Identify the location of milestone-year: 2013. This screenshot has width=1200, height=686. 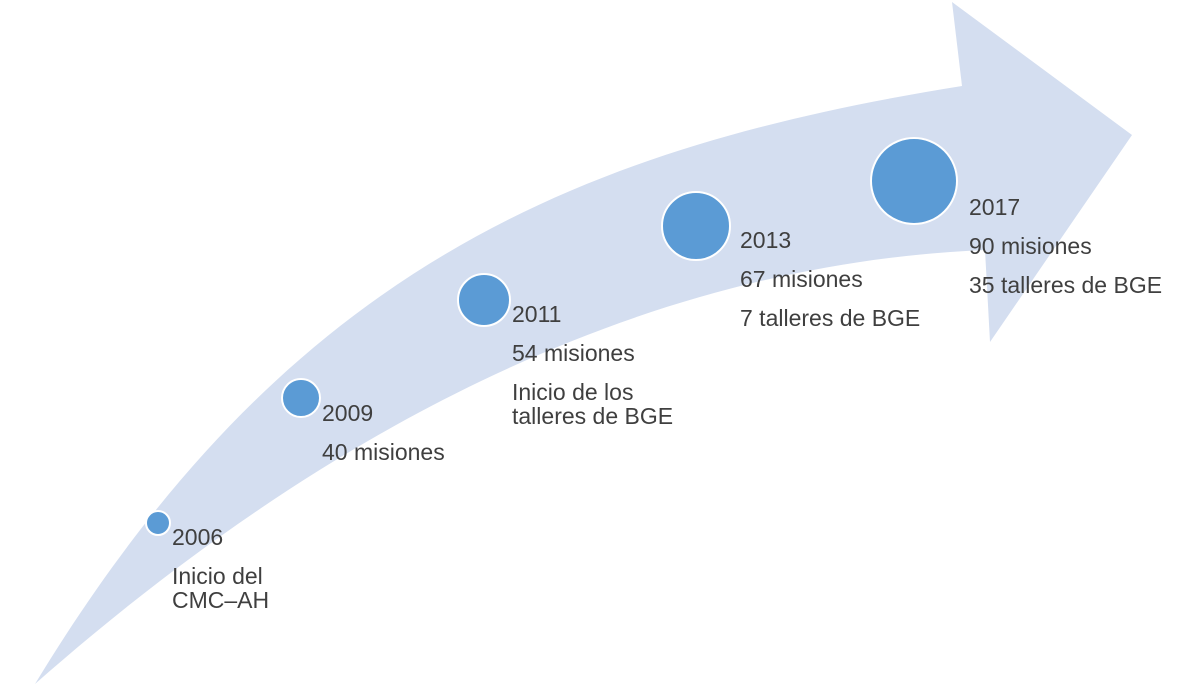
(766, 240).